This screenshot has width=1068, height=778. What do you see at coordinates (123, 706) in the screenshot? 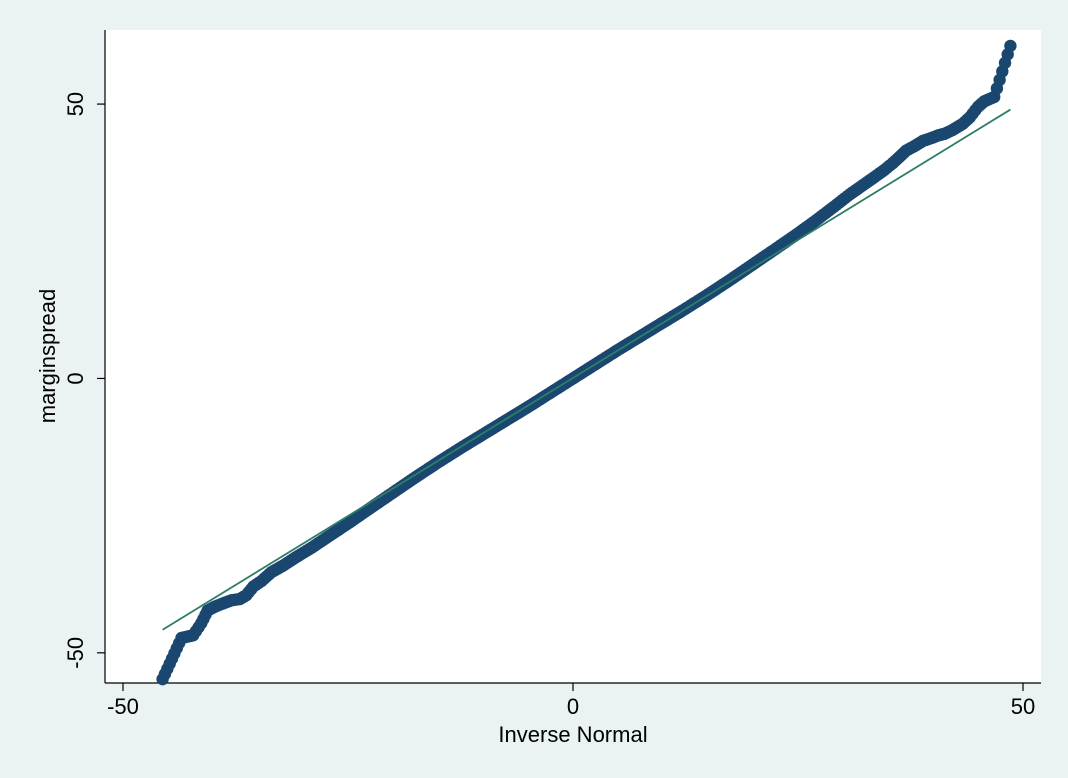
I see `x-tick-label: -50` at bounding box center [123, 706].